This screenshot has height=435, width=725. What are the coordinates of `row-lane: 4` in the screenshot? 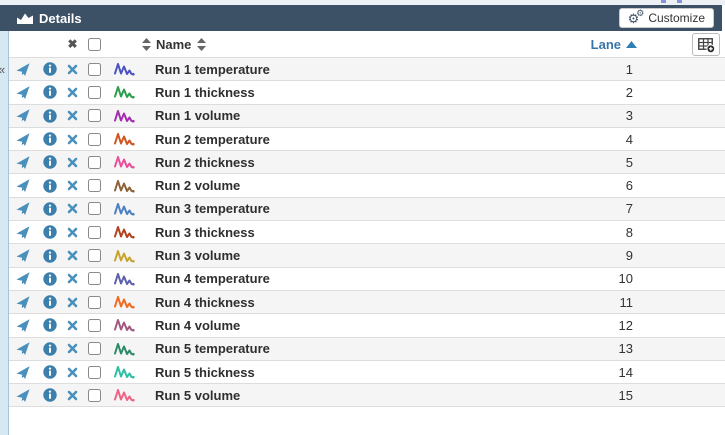 It's located at (629, 139).